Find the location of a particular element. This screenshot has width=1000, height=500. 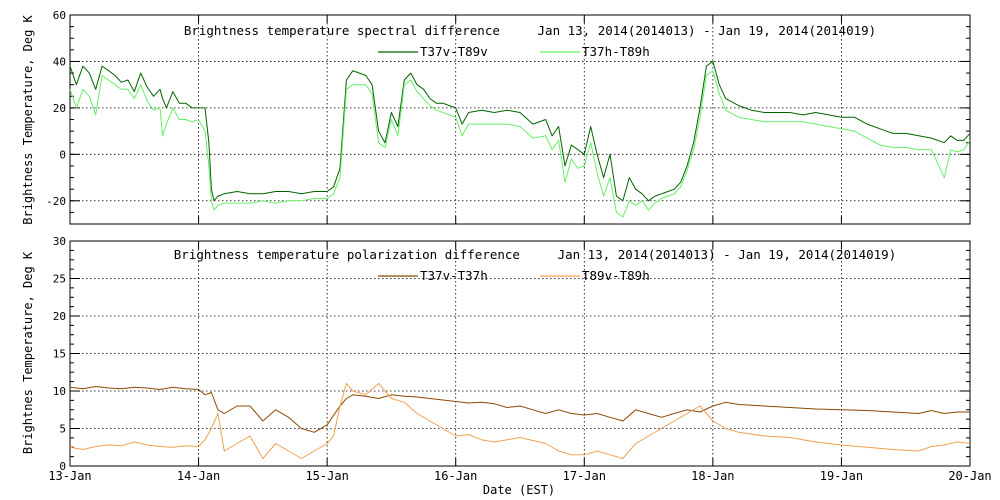

legend-label-t37v-t37h: T37v-T37h is located at coordinates (454, 275).